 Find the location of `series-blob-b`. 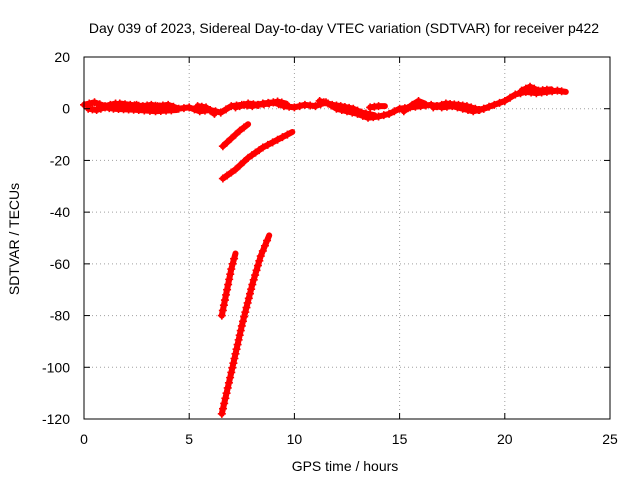

series-blob-b is located at coordinates (132, 109).